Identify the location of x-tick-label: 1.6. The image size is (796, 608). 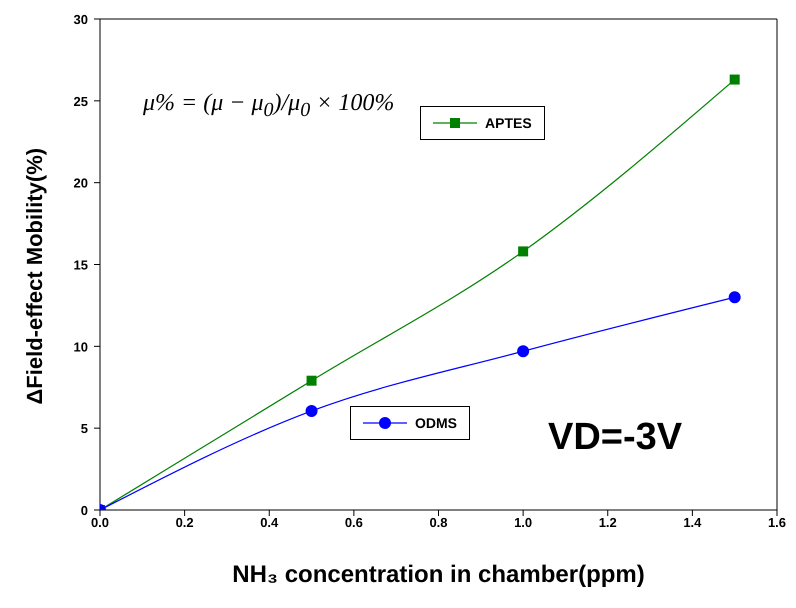
(777, 522).